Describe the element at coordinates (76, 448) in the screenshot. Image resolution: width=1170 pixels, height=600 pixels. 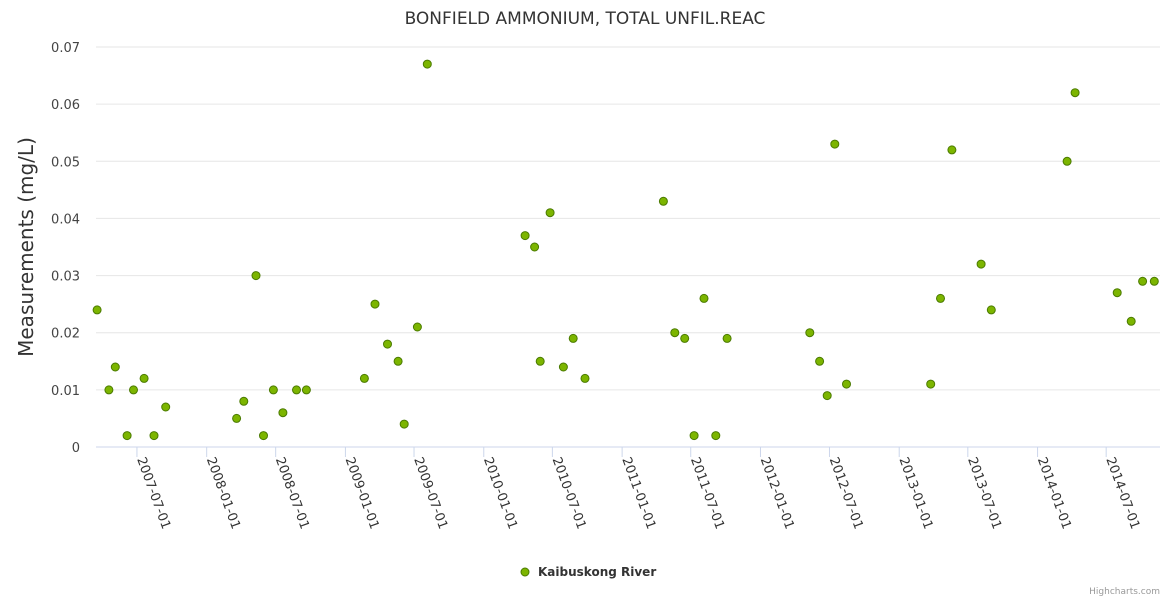
I see `y-tick-label: 0` at that location.